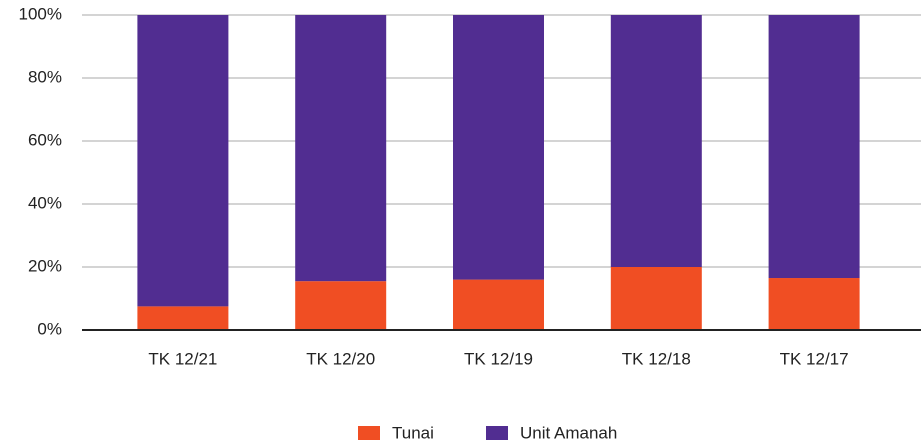 This screenshot has width=923, height=444. I want to click on x-tick-label: TK 12/20, so click(340, 358).